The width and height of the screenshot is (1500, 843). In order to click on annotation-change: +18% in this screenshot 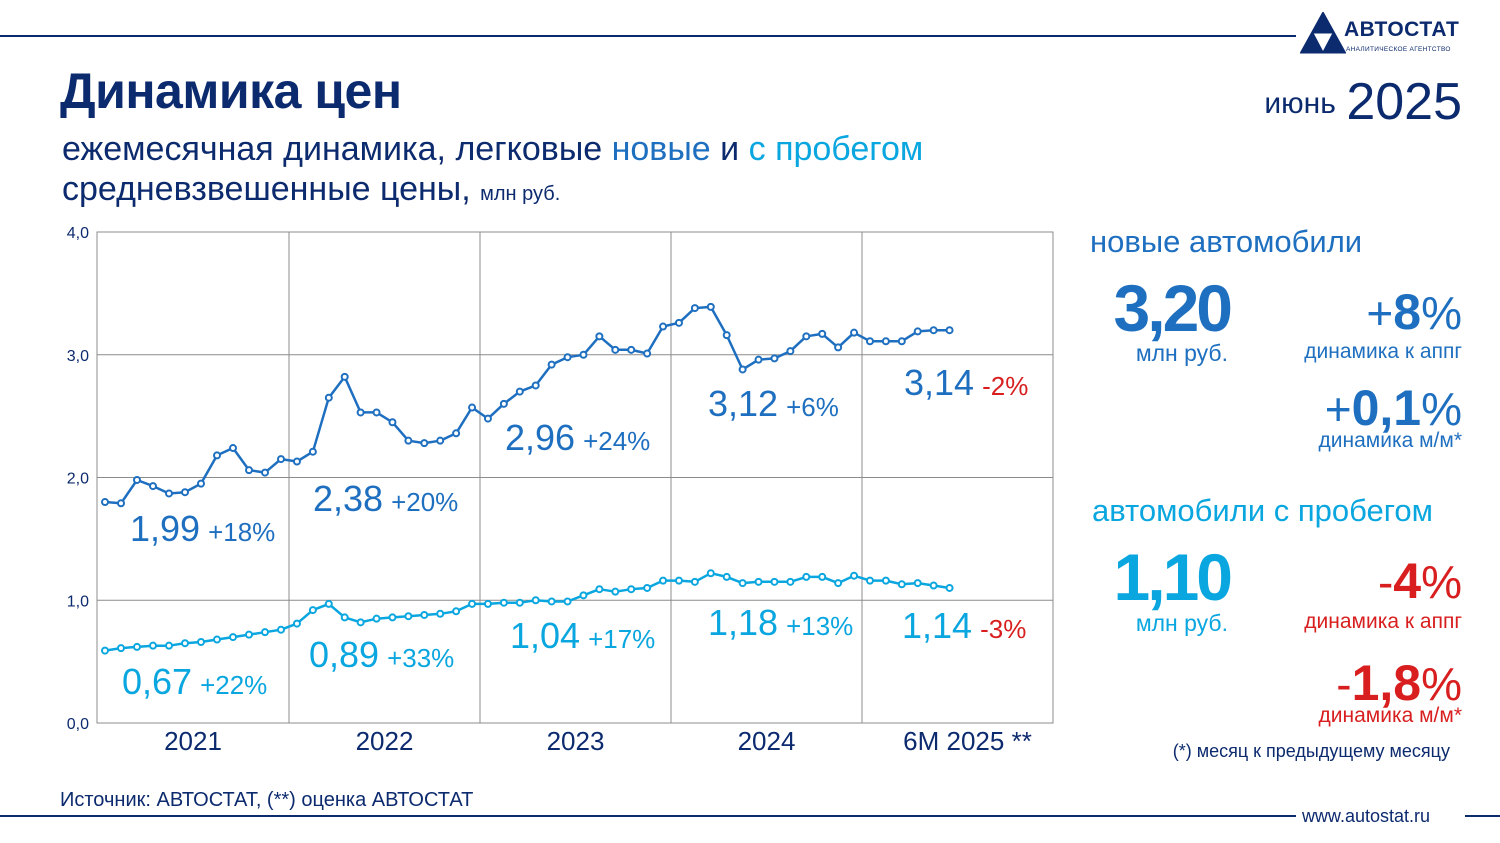, I will do `click(241, 532)`.